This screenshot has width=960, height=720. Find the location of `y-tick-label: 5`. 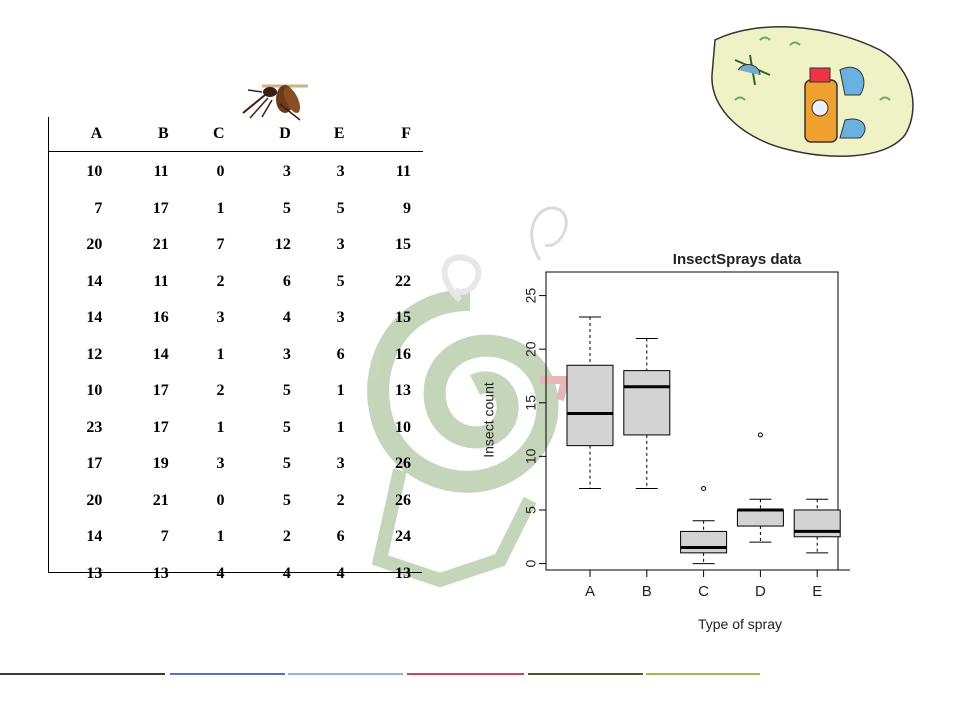

y-tick-label: 5 is located at coordinates (531, 510).